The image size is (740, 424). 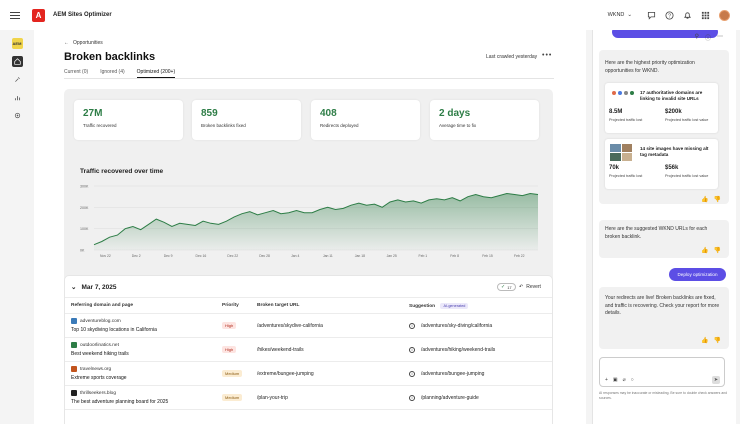 I want to click on kpi-label: Redirects deployed, so click(x=339, y=125).